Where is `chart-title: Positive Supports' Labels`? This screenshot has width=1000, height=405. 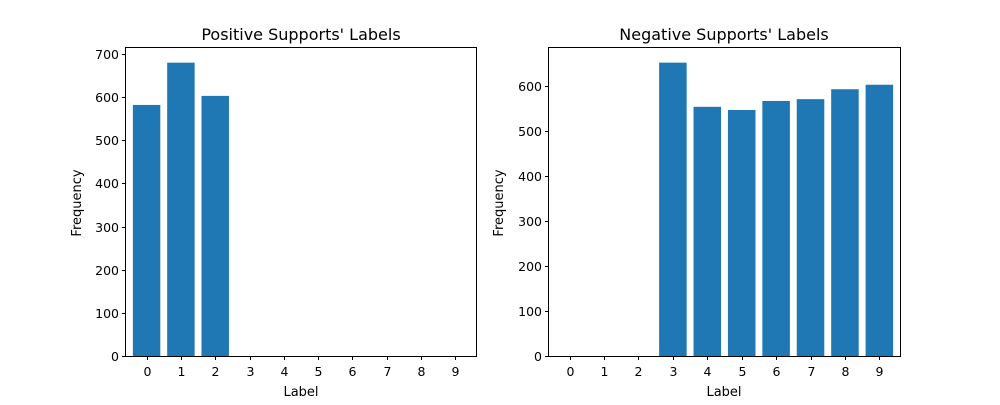
chart-title: Positive Supports' Labels is located at coordinates (300, 34).